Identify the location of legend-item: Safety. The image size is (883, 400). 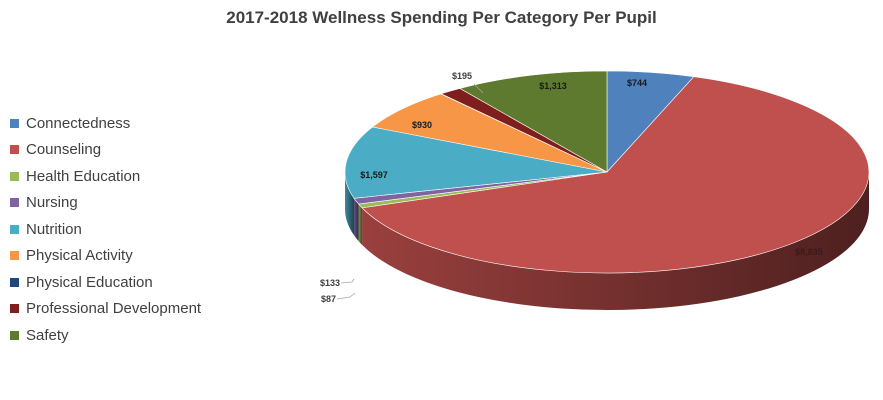
(125, 335).